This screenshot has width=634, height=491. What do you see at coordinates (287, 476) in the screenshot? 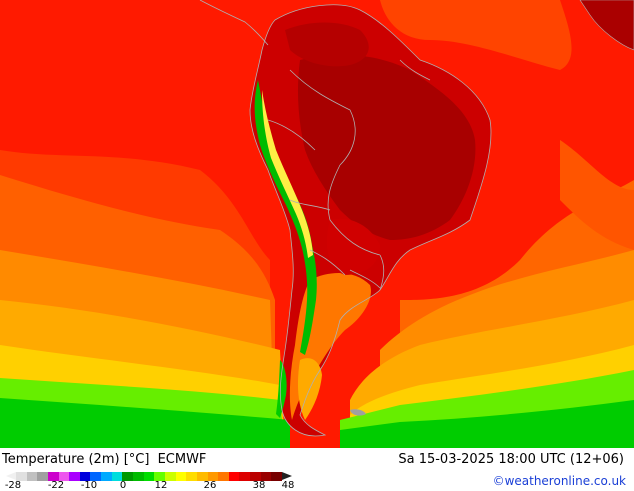
I see `legend-max-arrow-icon` at bounding box center [287, 476].